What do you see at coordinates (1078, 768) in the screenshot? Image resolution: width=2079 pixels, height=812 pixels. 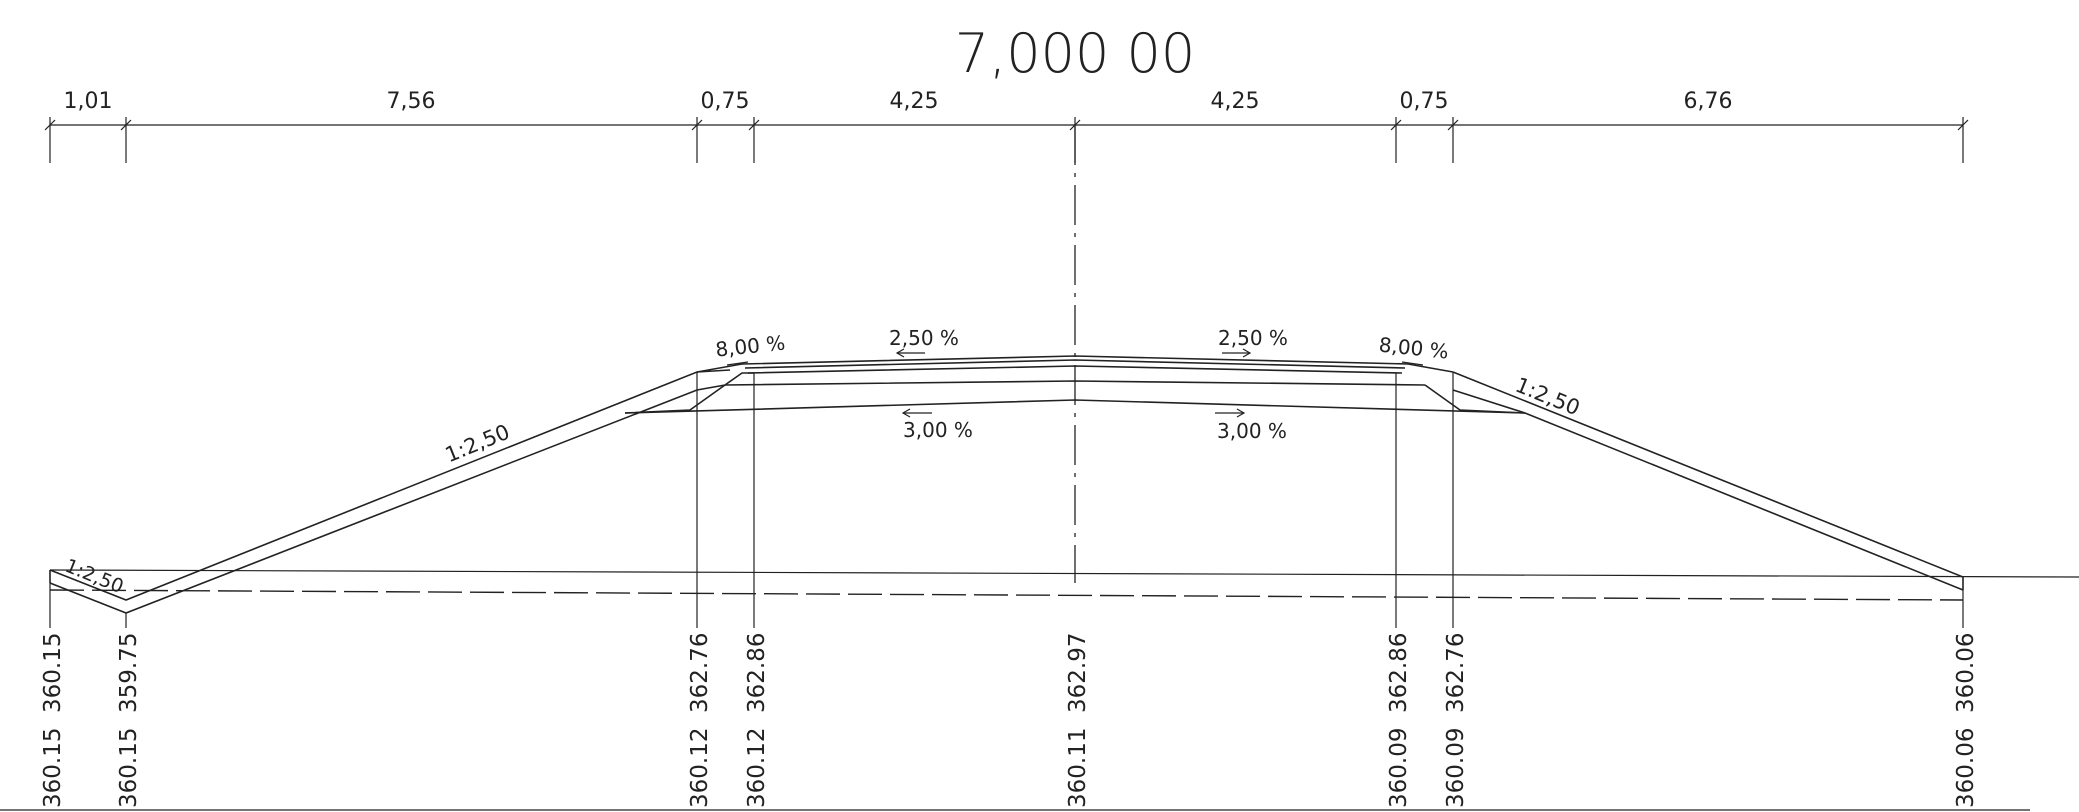 I see `ground-elevation-5: 360.11` at bounding box center [1078, 768].